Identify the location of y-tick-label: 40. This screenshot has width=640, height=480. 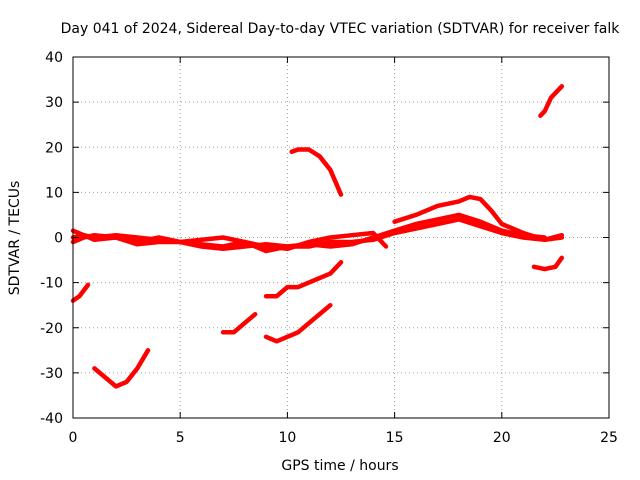
(54, 58).